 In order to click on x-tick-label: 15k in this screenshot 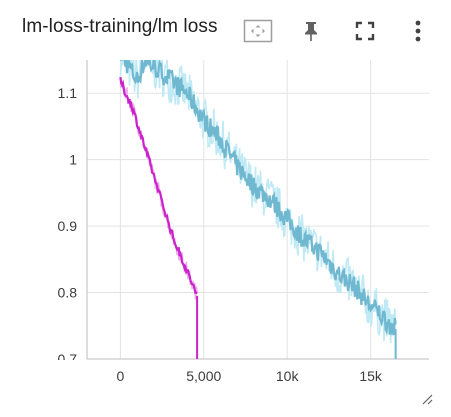, I will do `click(371, 376)`.